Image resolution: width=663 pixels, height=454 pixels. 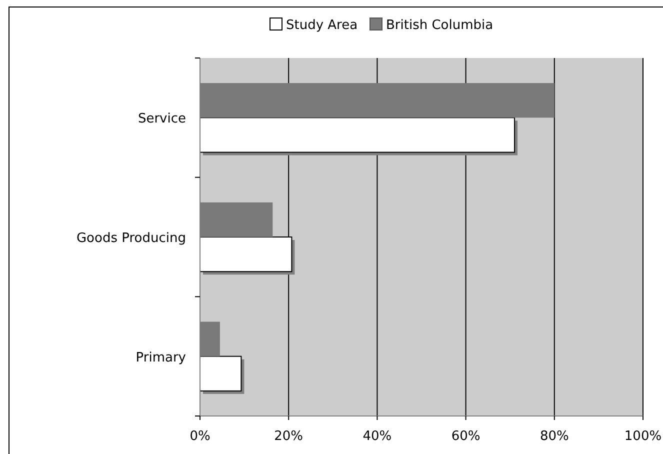 What do you see at coordinates (131, 238) in the screenshot?
I see `y-tick-label: Goods Producing` at bounding box center [131, 238].